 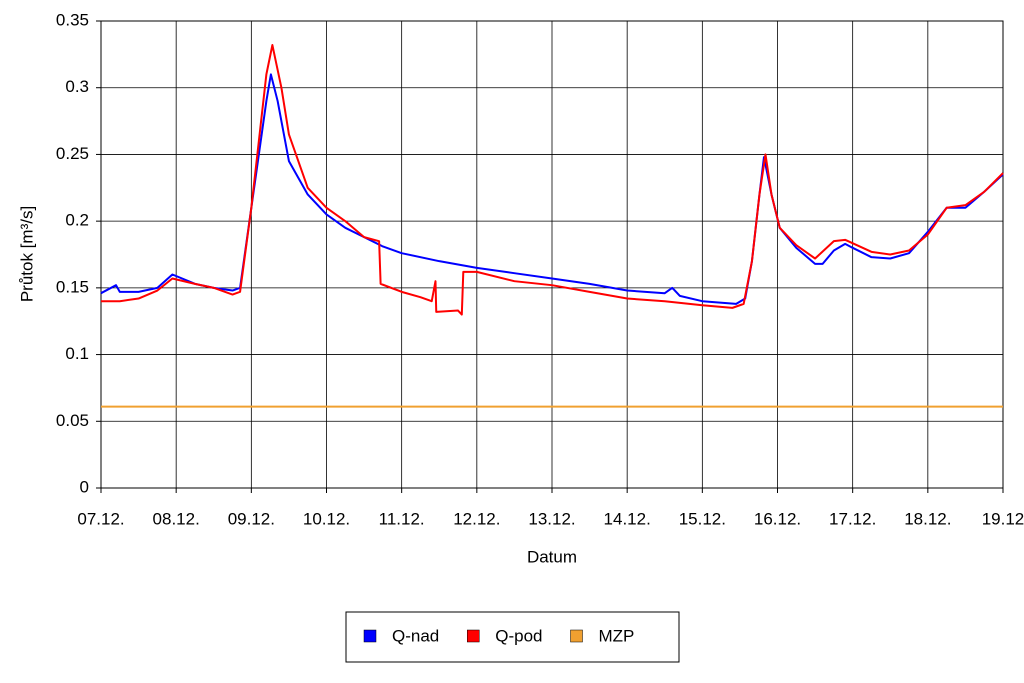 I want to click on x-tick-label: 10.12., so click(x=326, y=518).